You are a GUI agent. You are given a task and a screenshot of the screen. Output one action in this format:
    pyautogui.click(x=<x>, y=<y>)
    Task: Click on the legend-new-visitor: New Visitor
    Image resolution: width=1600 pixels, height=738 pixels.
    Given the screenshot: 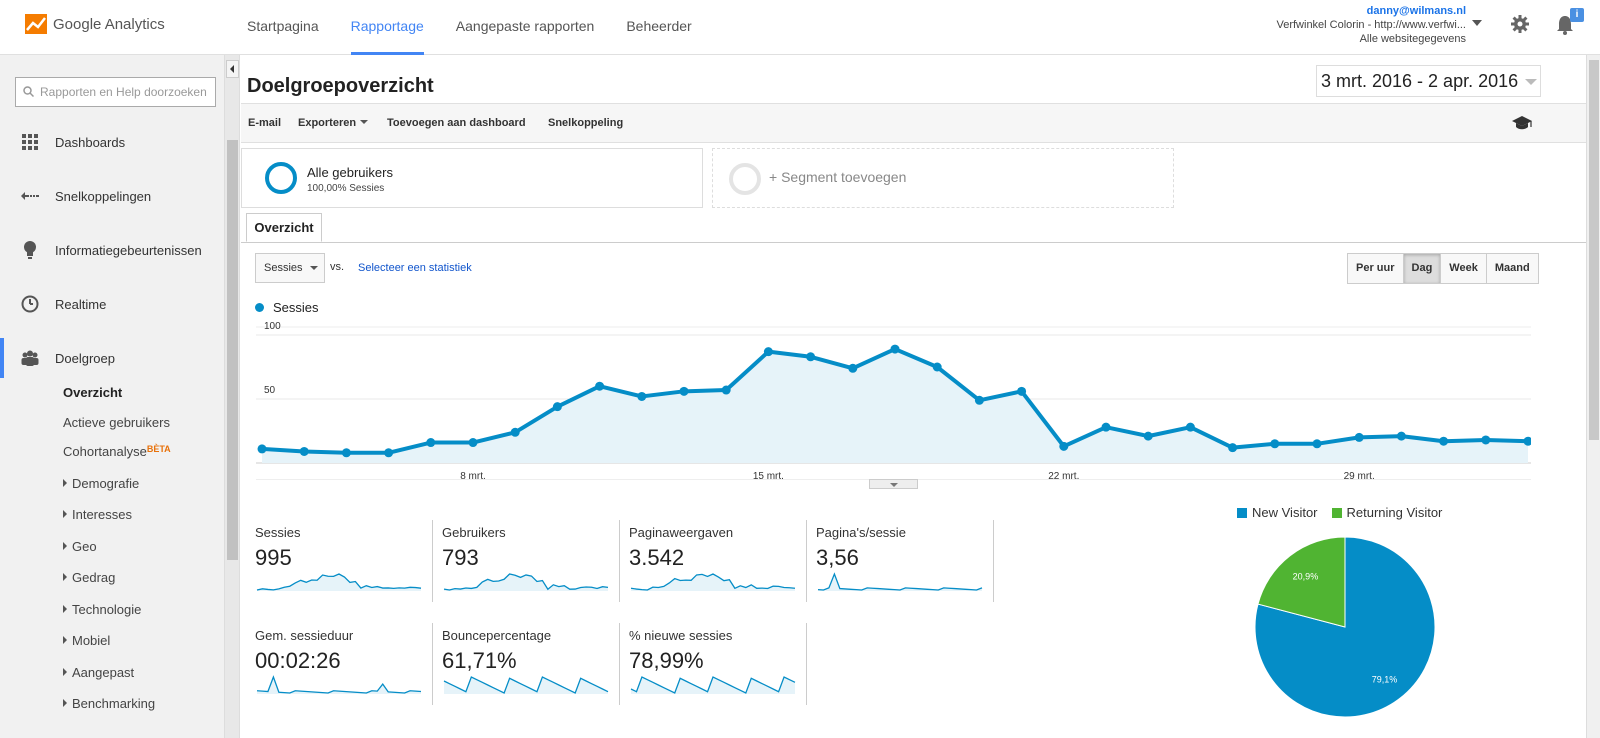 What is the action you would take?
    pyautogui.click(x=1277, y=512)
    